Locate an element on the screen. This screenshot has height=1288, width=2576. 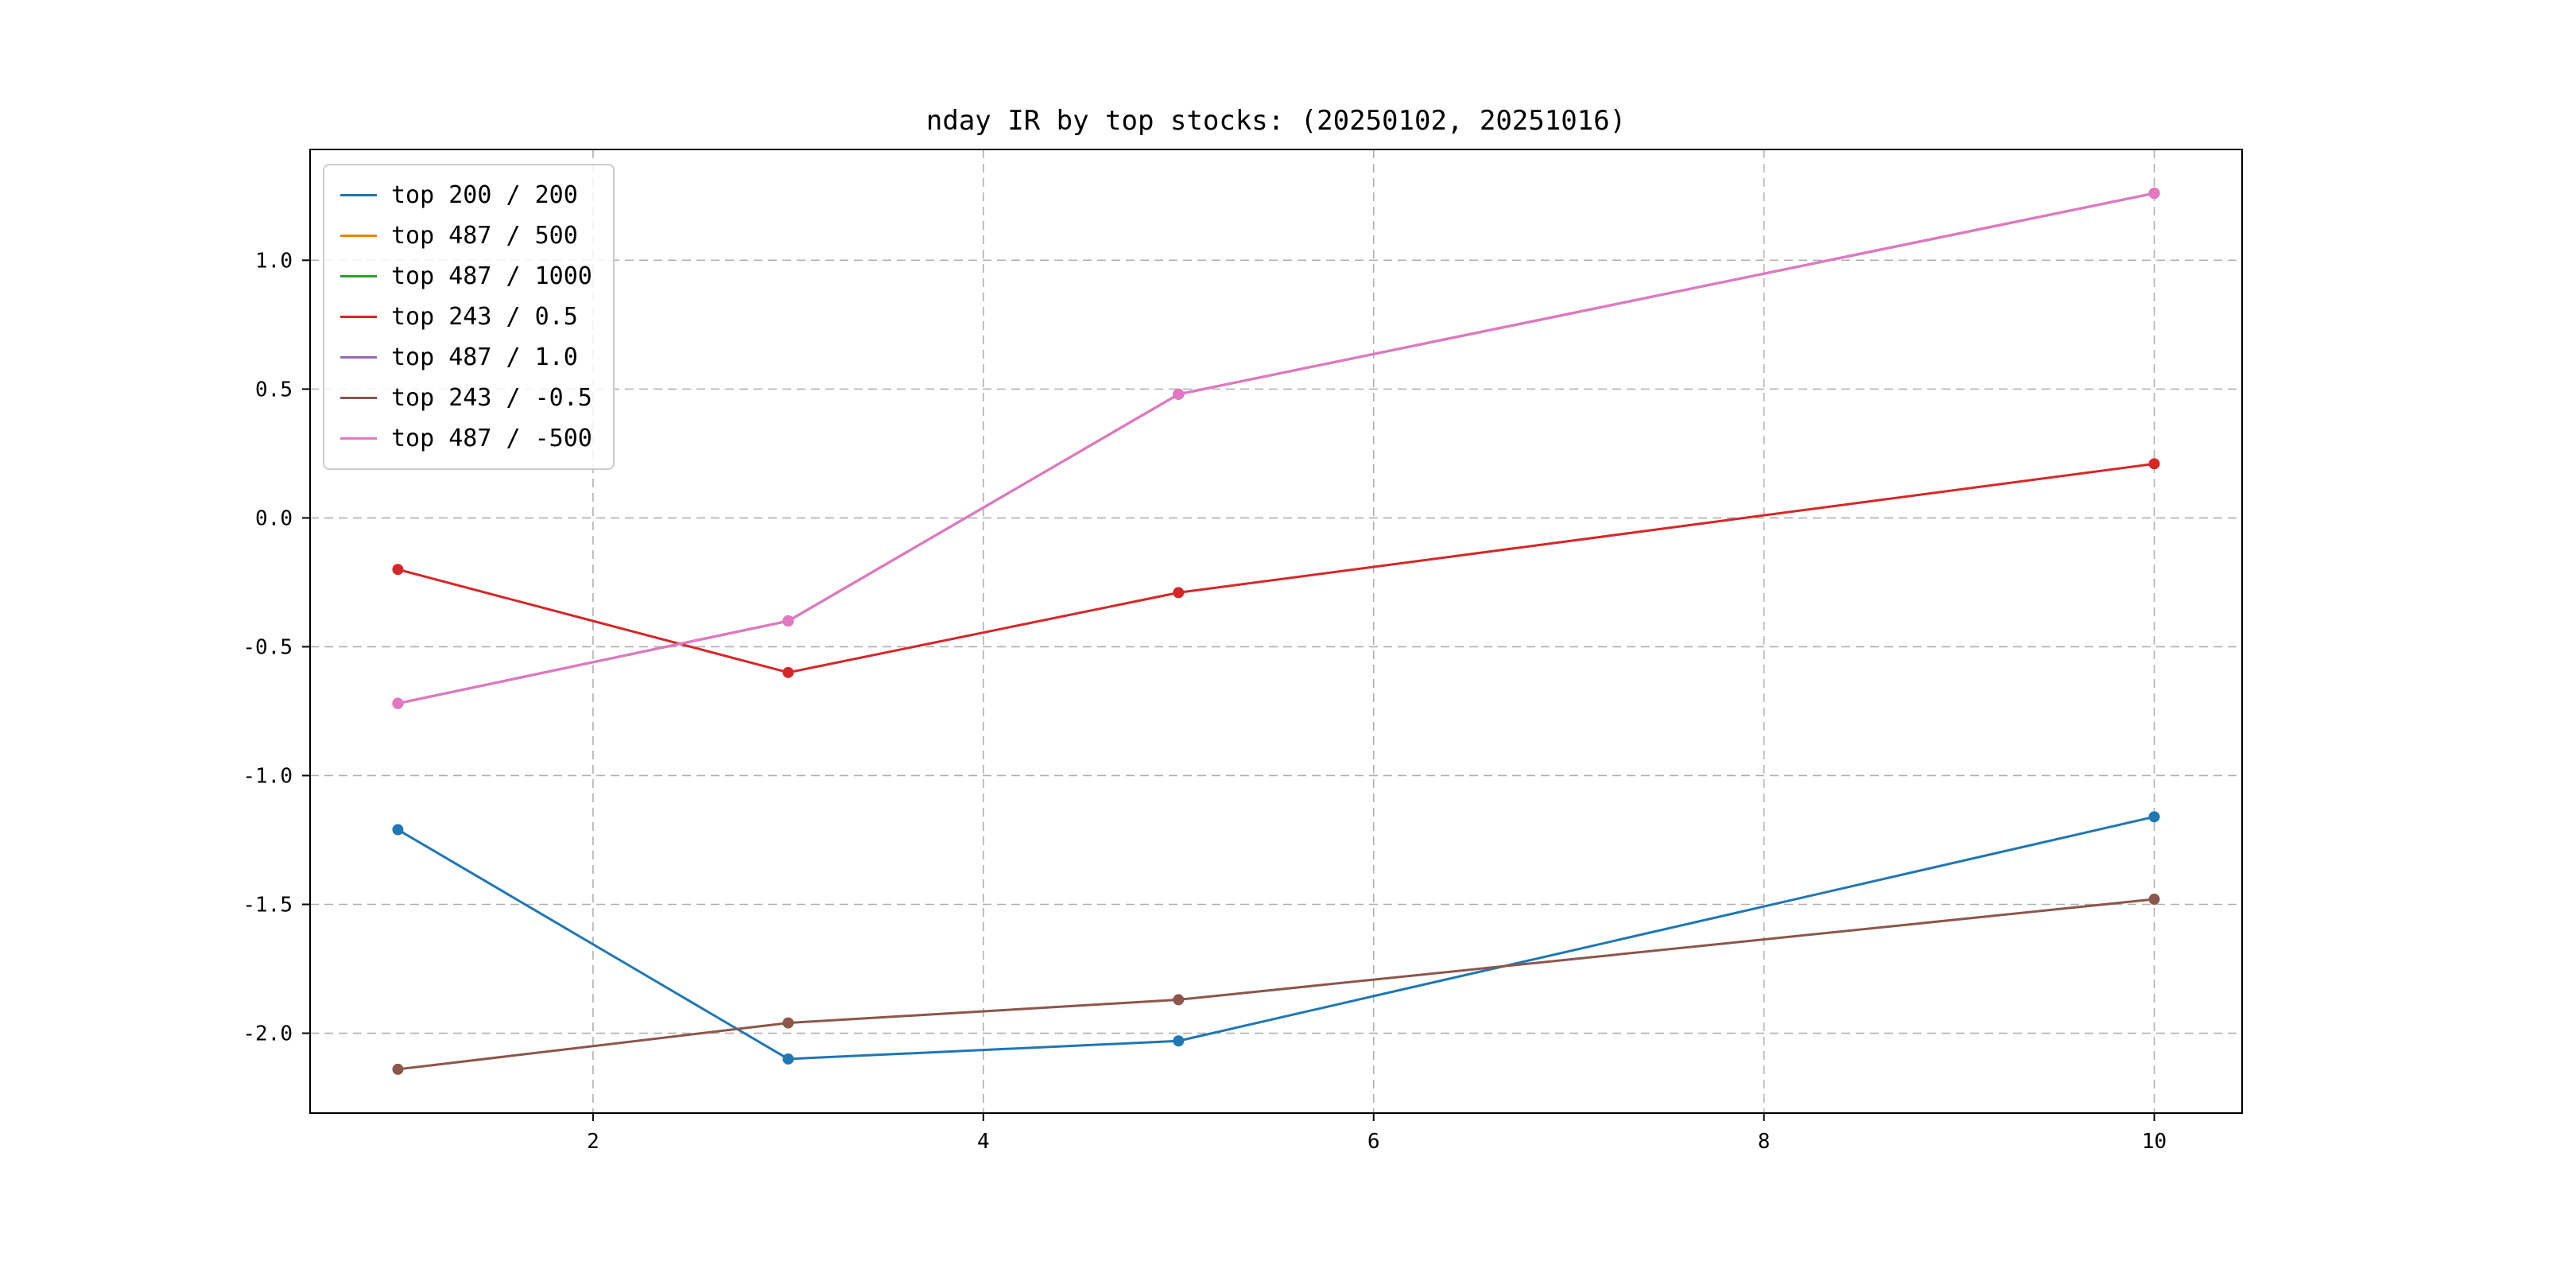
x-tick-label: 4 is located at coordinates (984, 1142).